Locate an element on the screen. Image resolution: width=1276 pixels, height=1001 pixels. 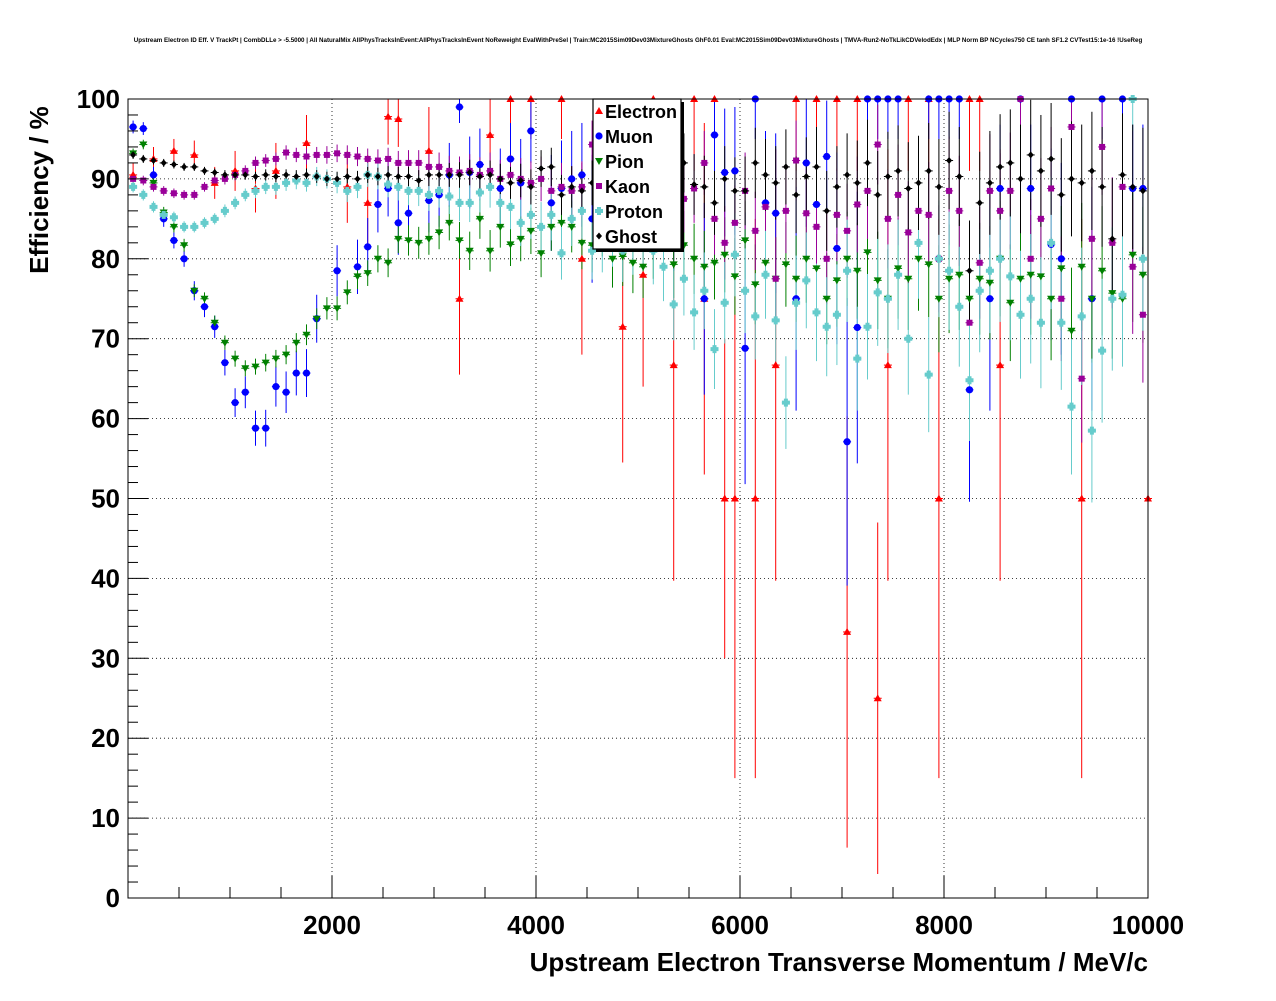
y-tick-label: 30 is located at coordinates (105, 658).